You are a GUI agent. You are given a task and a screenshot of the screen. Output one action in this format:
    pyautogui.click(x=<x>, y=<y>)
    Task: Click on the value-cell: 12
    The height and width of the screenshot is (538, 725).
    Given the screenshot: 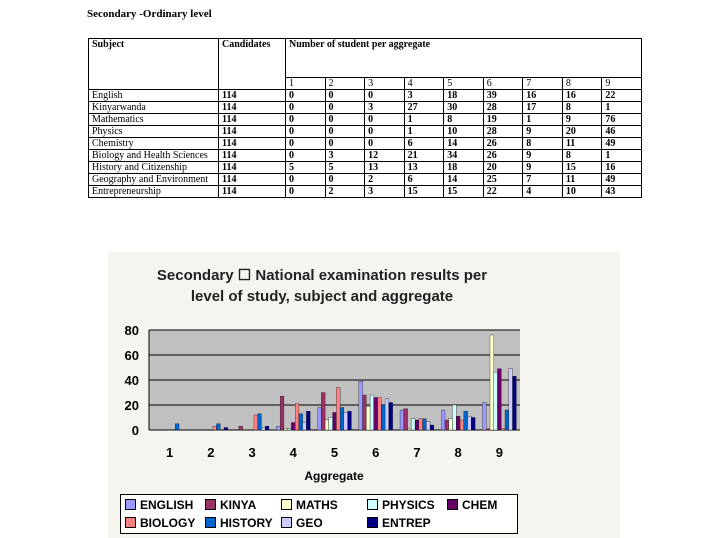 What is the action you would take?
    pyautogui.click(x=384, y=155)
    